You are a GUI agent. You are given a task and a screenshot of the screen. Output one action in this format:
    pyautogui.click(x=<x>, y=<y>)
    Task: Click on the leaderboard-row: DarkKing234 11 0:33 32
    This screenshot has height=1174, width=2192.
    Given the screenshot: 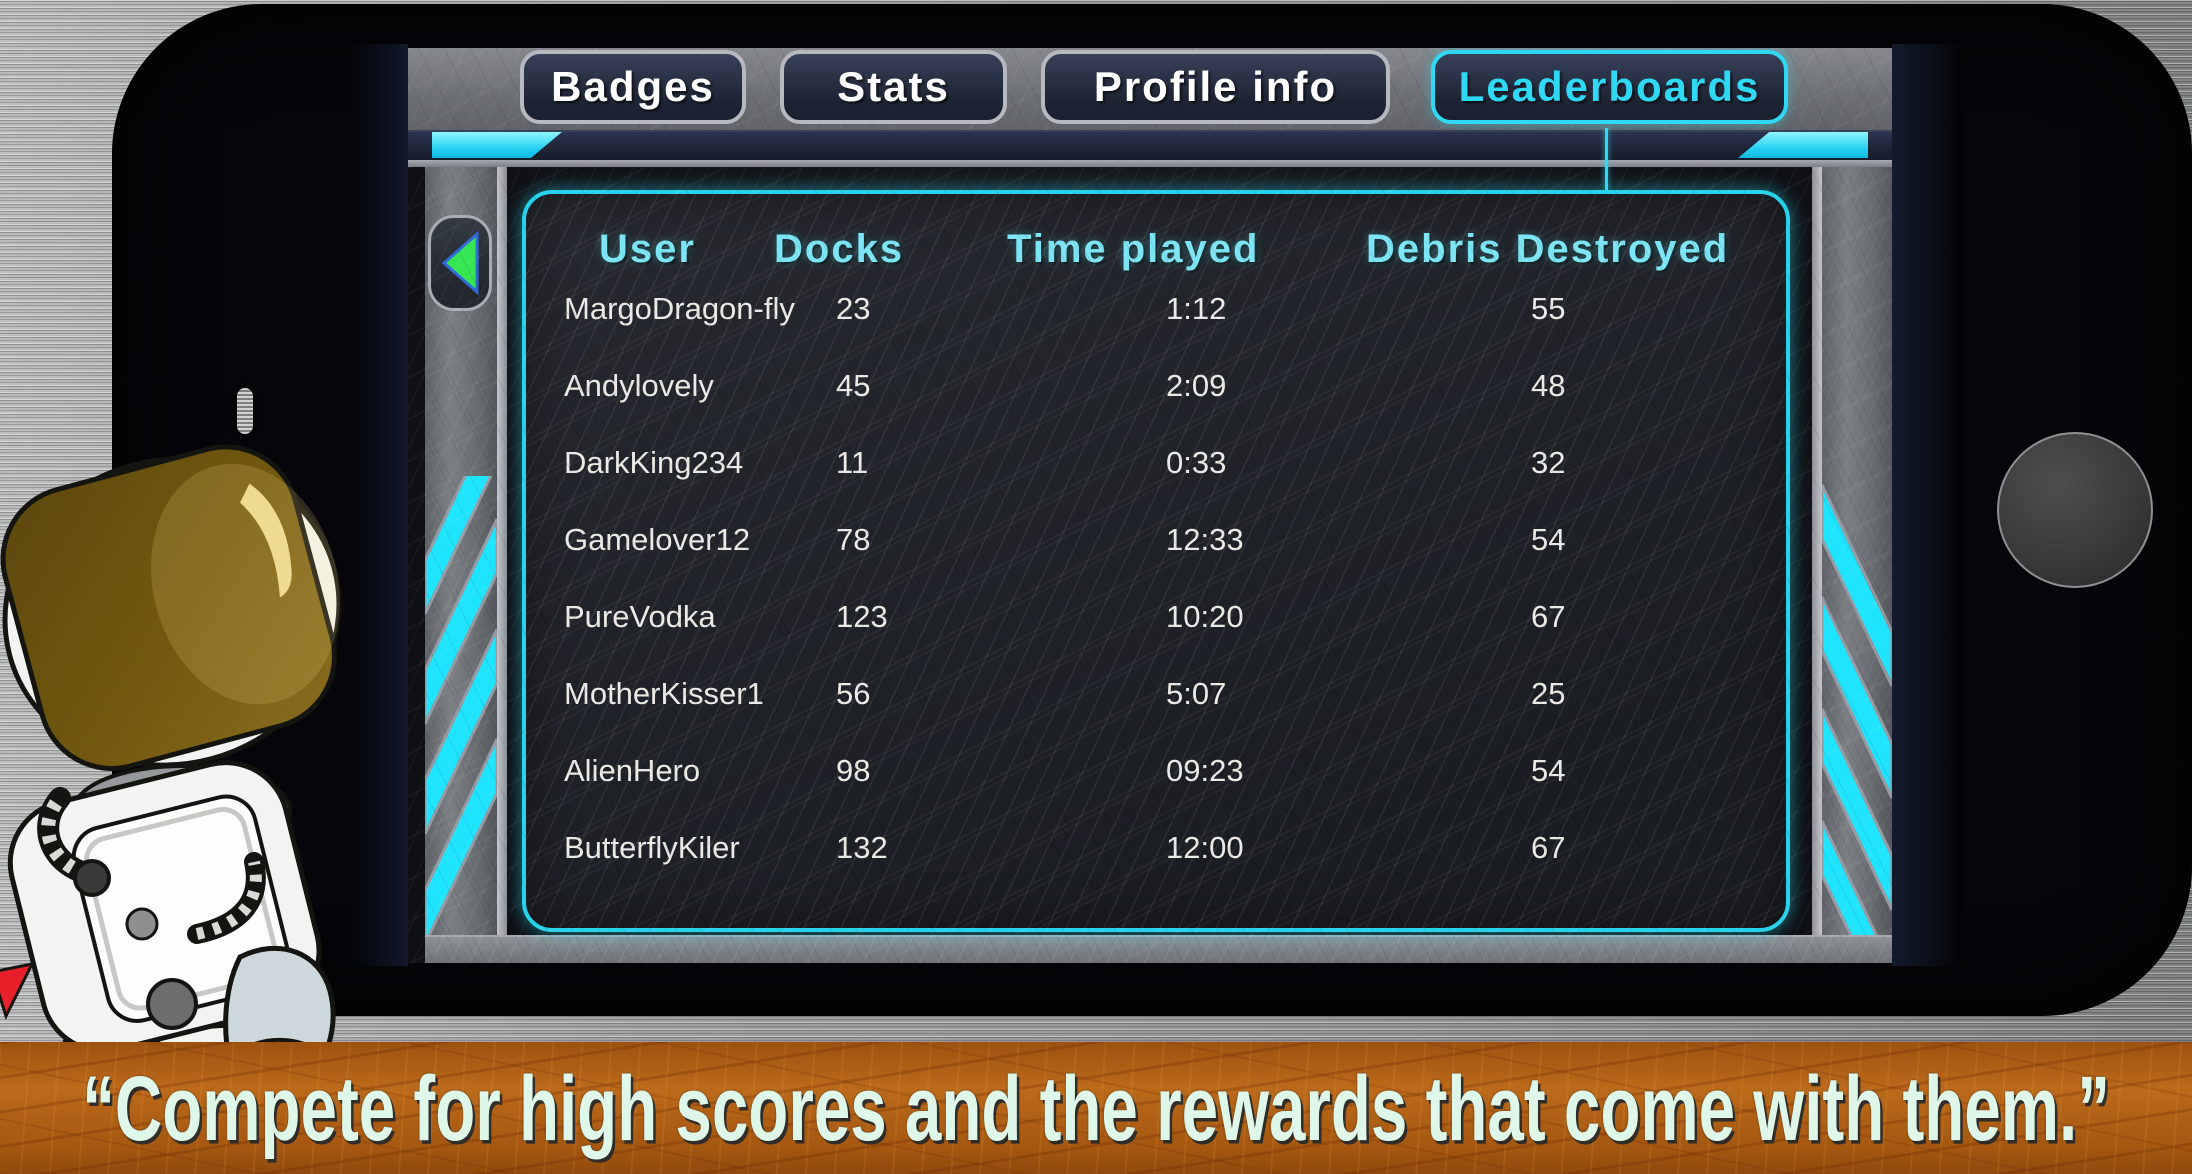 What is the action you would take?
    pyautogui.click(x=1156, y=463)
    